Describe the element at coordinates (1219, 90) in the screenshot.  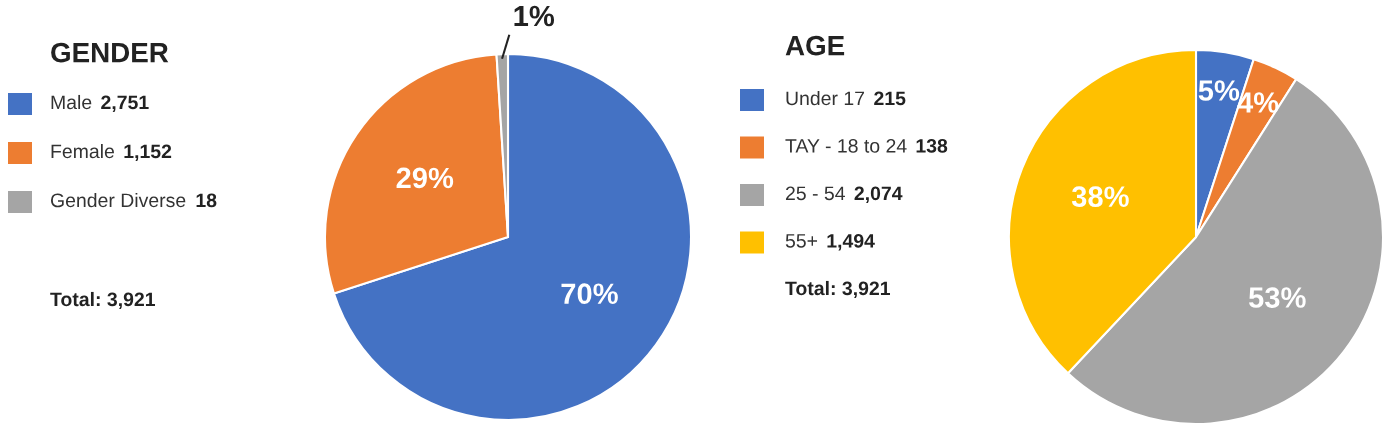
I see `data-label: 5%` at that location.